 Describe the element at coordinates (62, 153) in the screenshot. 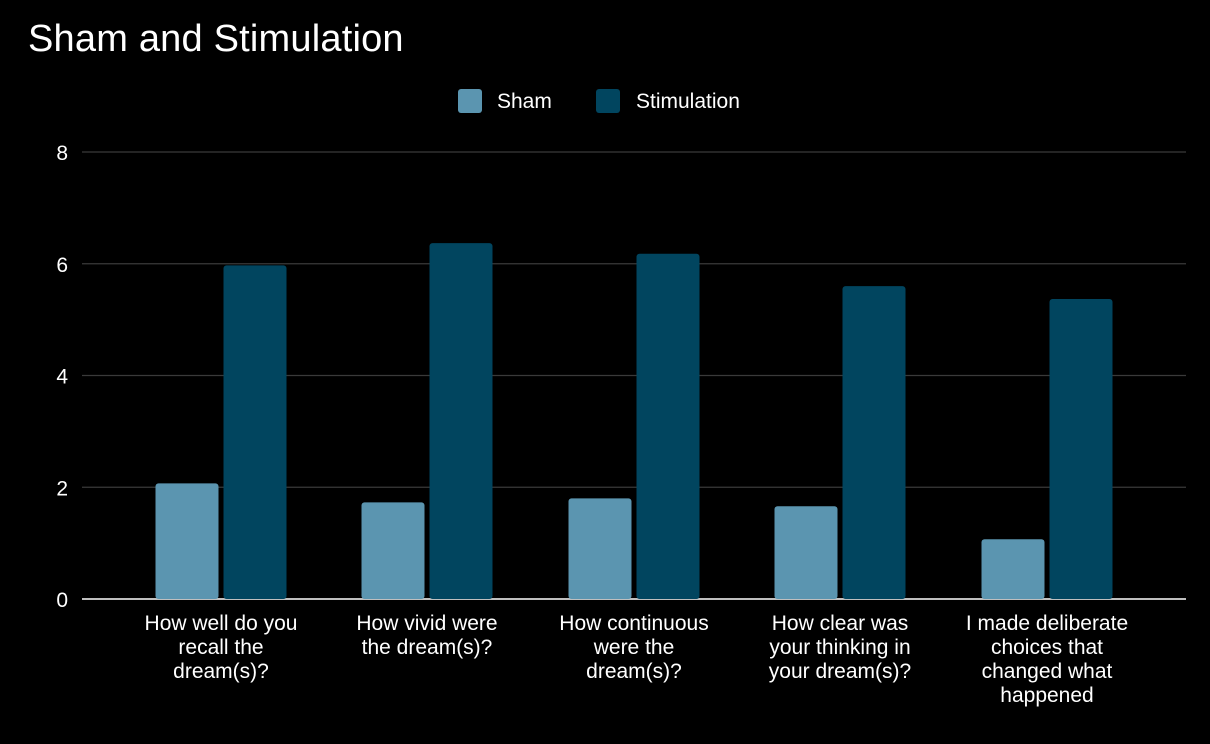

I see `y-tick-label: 8` at that location.